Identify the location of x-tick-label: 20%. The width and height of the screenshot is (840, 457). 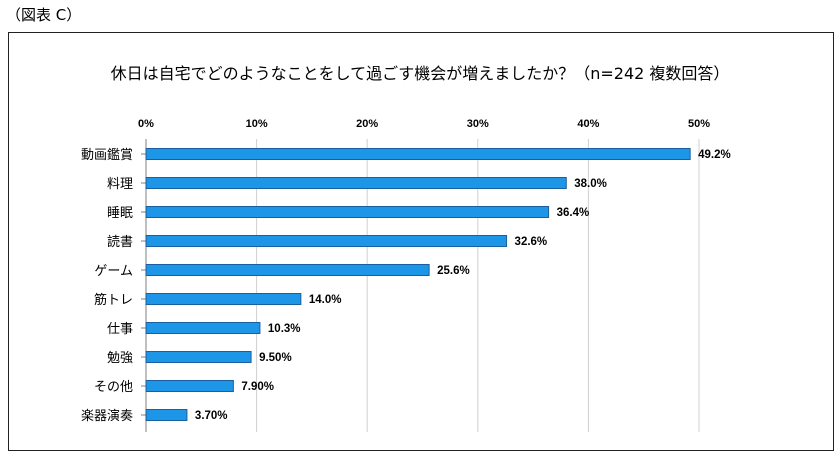
(367, 124).